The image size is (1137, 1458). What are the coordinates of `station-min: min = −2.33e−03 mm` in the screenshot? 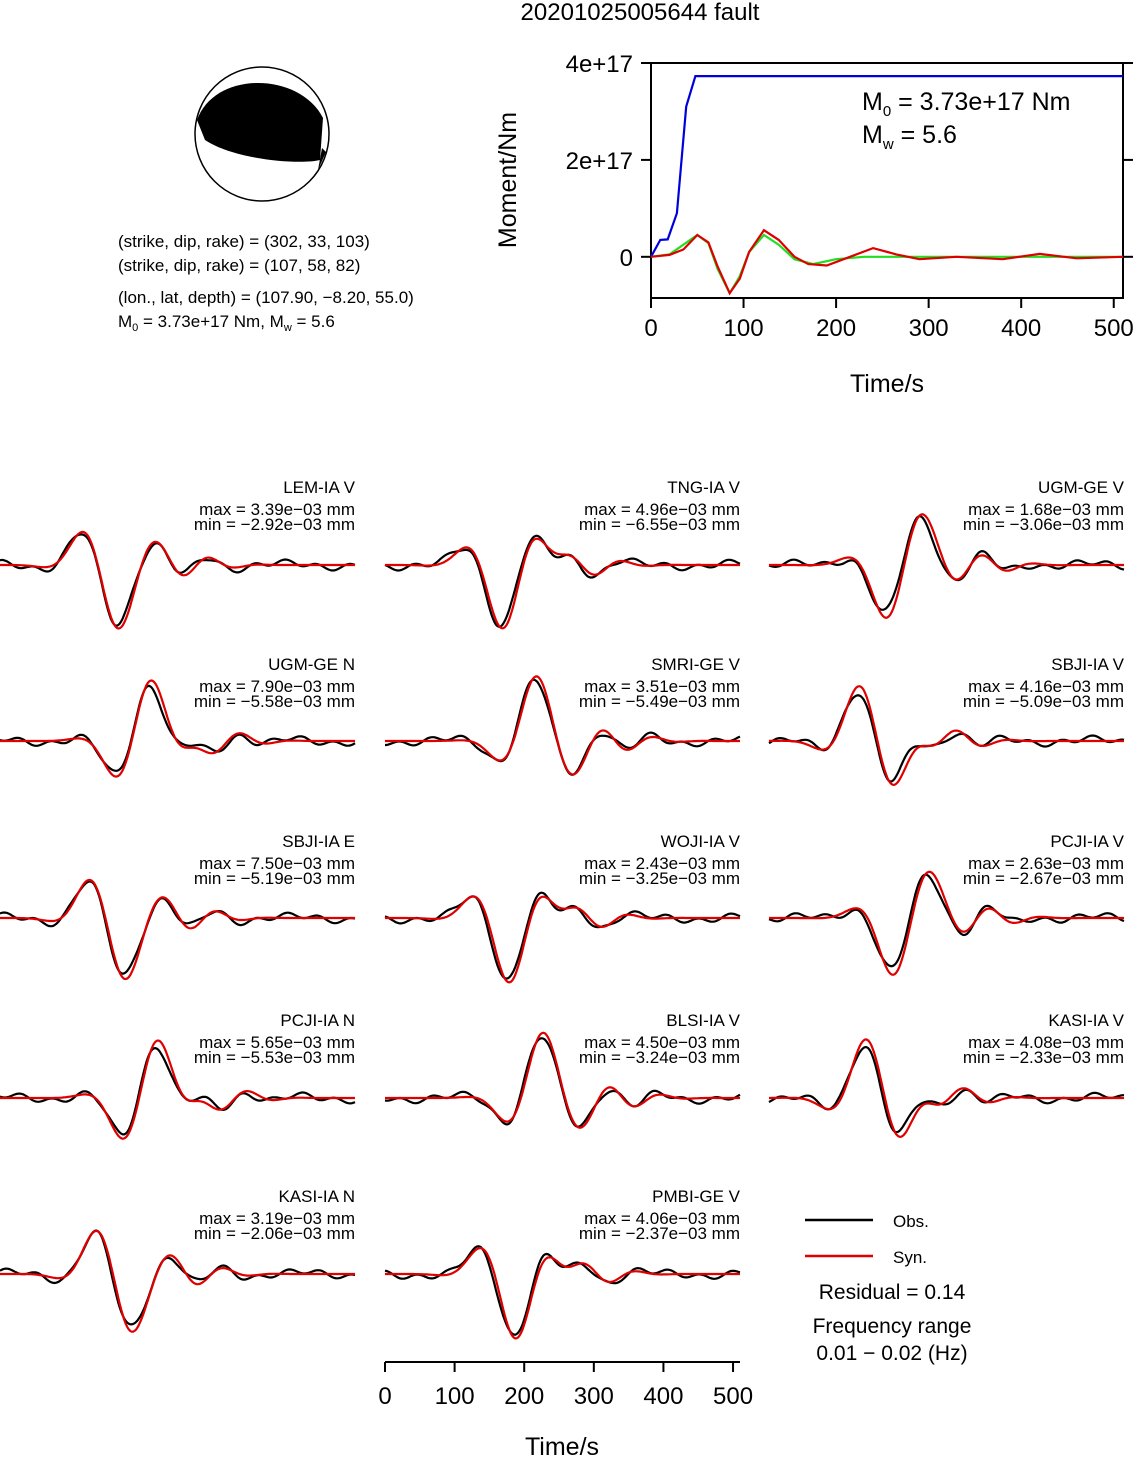 It's located at (1043, 1057).